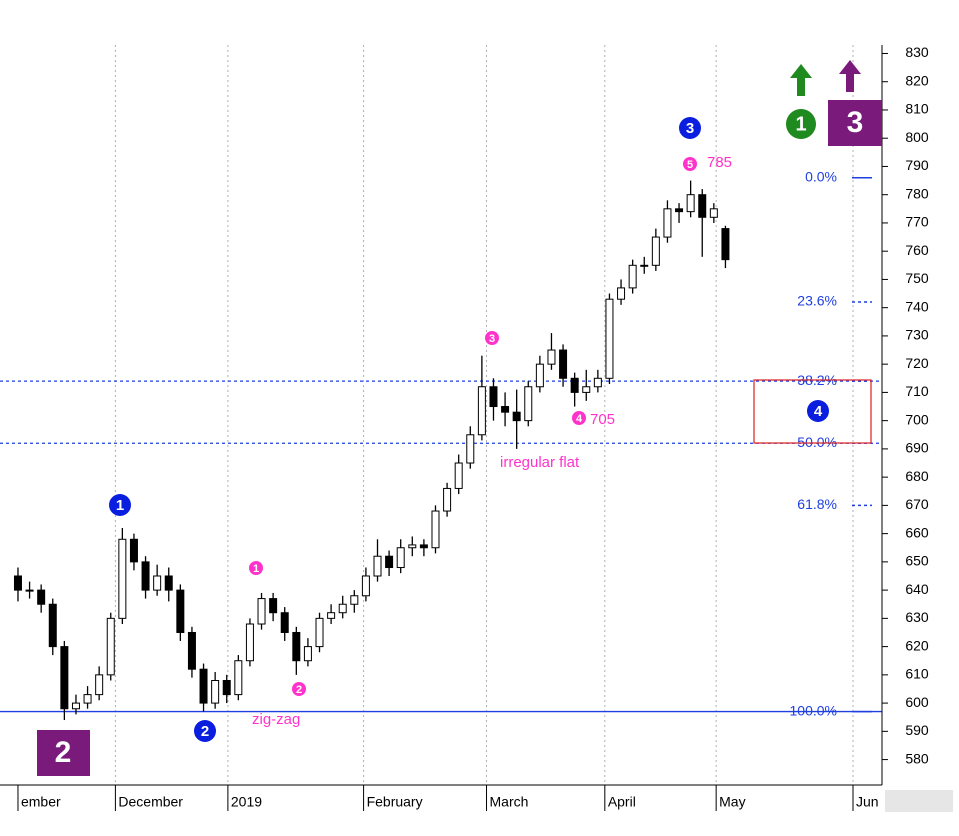 The height and width of the screenshot is (836, 959). Describe the element at coordinates (917, 306) in the screenshot. I see `y-tick-label: 740` at that location.